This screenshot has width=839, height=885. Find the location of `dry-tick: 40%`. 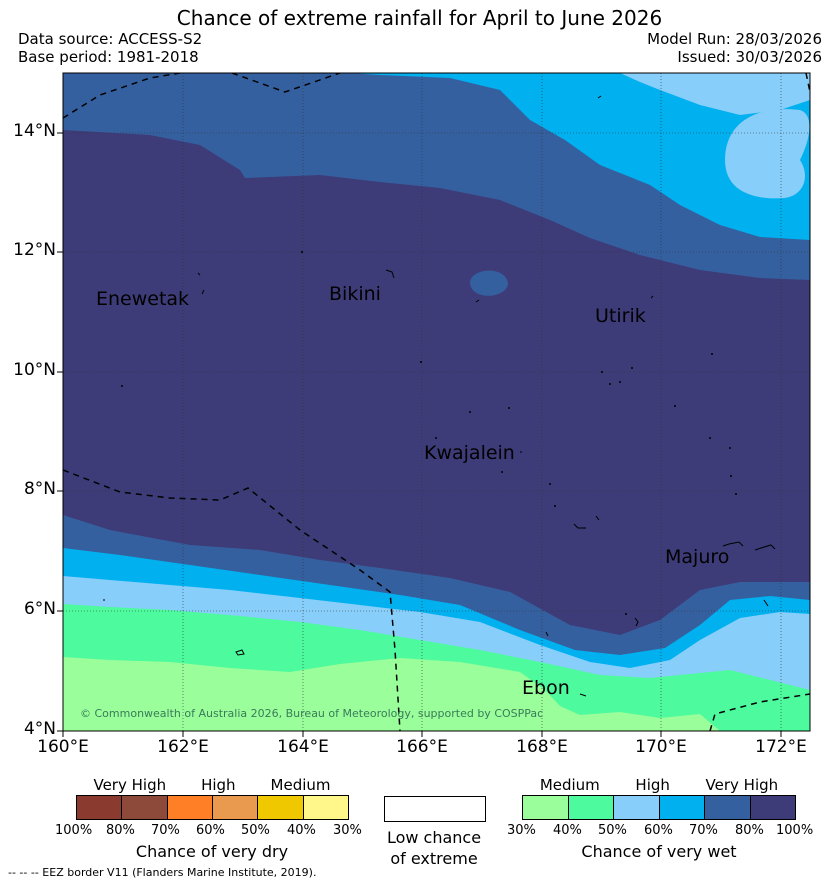

dry-tick: 40% is located at coordinates (301, 830).